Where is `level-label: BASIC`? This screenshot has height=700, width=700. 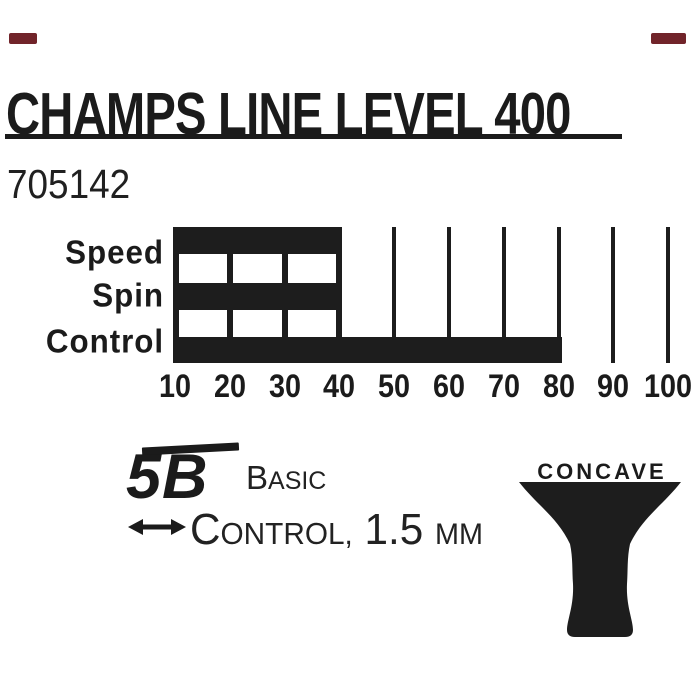
level-label: BASIC is located at coordinates (286, 477).